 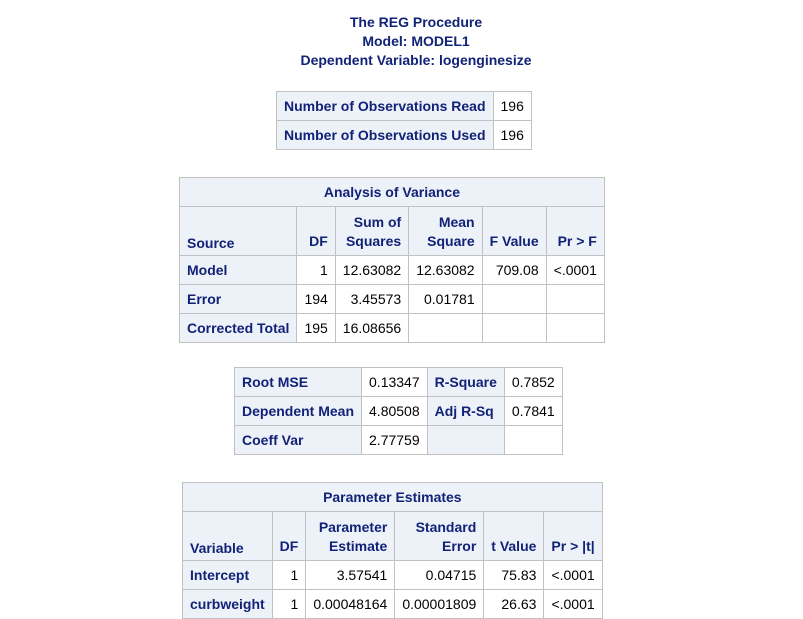 I want to click on cell-se: 0.00001809, so click(x=439, y=604).